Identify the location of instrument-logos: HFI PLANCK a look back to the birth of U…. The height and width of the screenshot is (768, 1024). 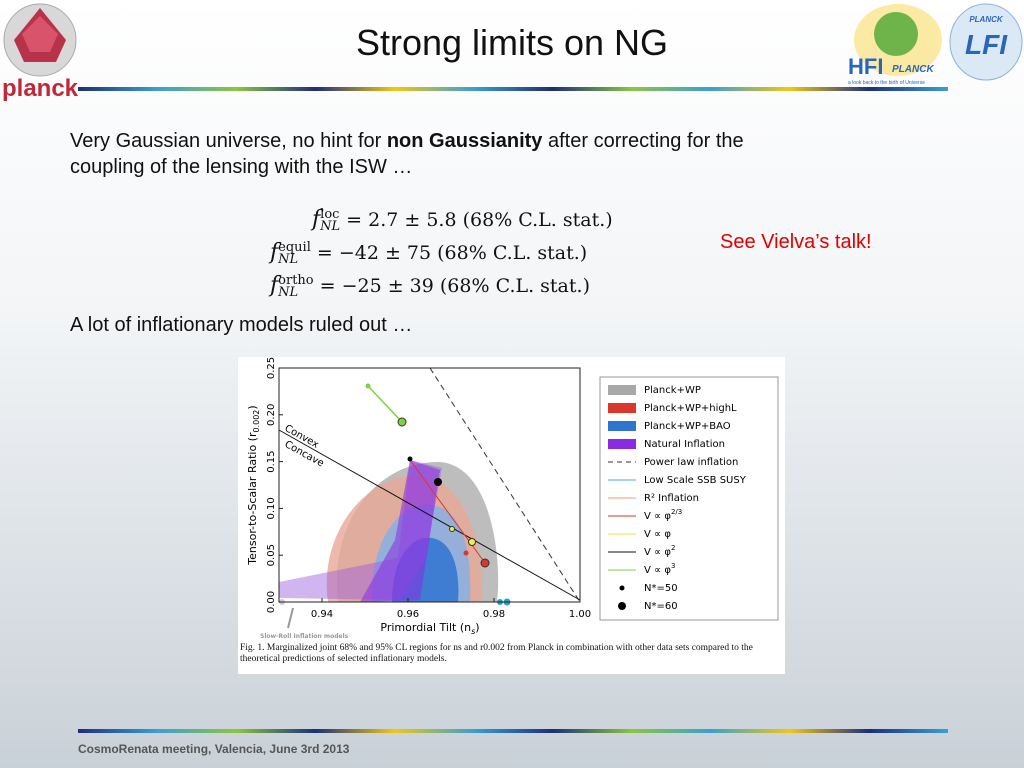
(935, 44).